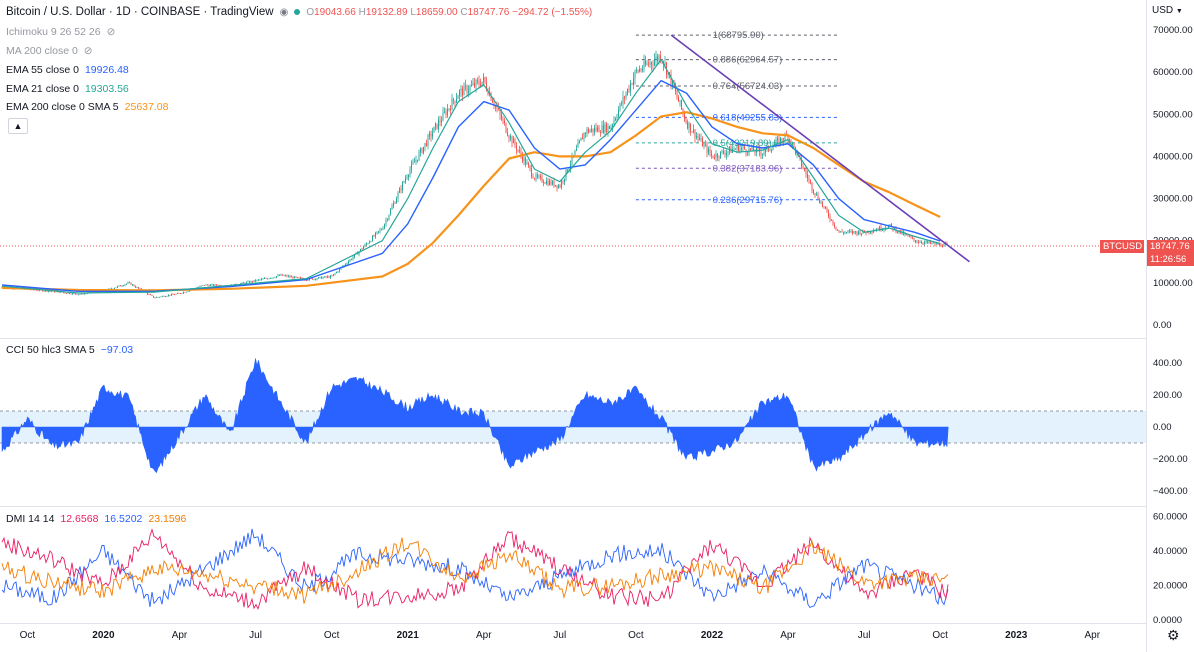 This screenshot has height=652, width=1194. Describe the element at coordinates (69, 350) in the screenshot. I see `cci-legend: CCI 50 hlc3 SMA 5 −97.03` at that location.